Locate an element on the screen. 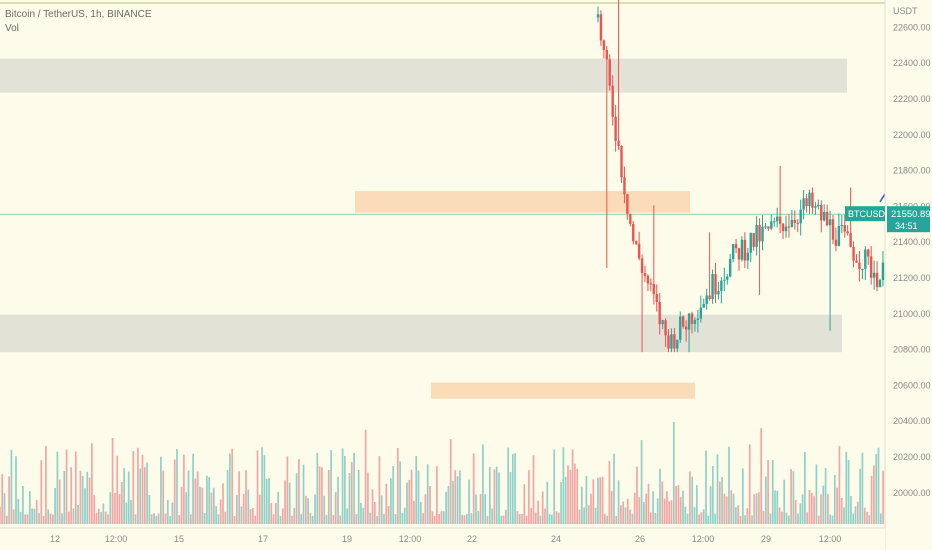  symbol-title: Bitcoin / TetherUS, 1h, BINANCE is located at coordinates (78, 14).